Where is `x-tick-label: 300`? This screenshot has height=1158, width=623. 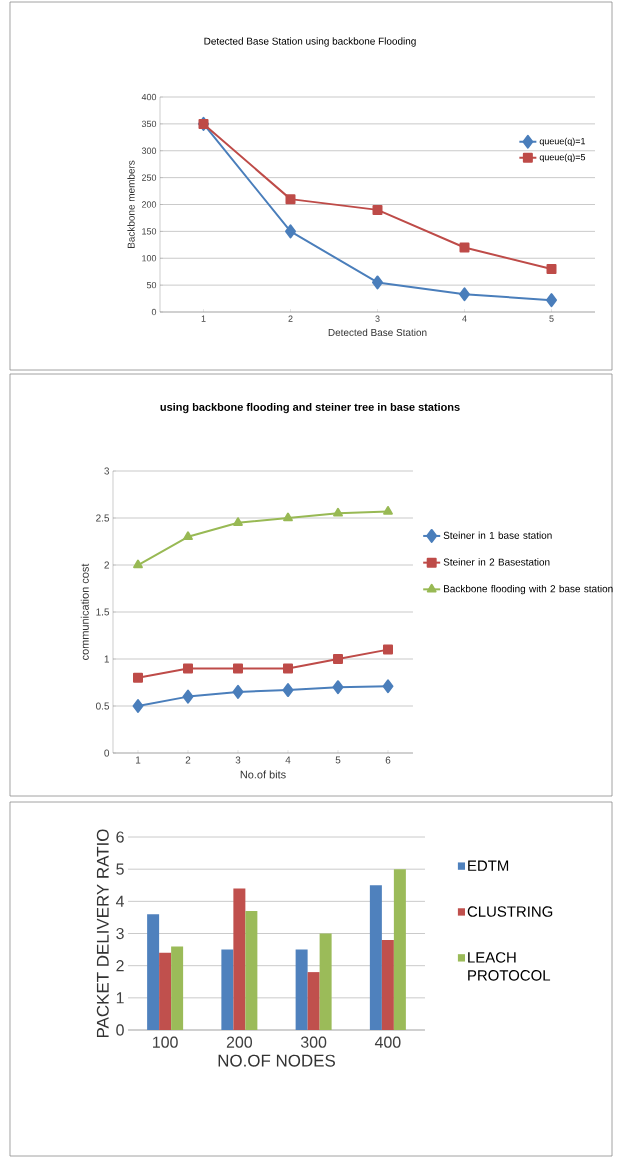
x-tick-label: 300 is located at coordinates (313, 1042).